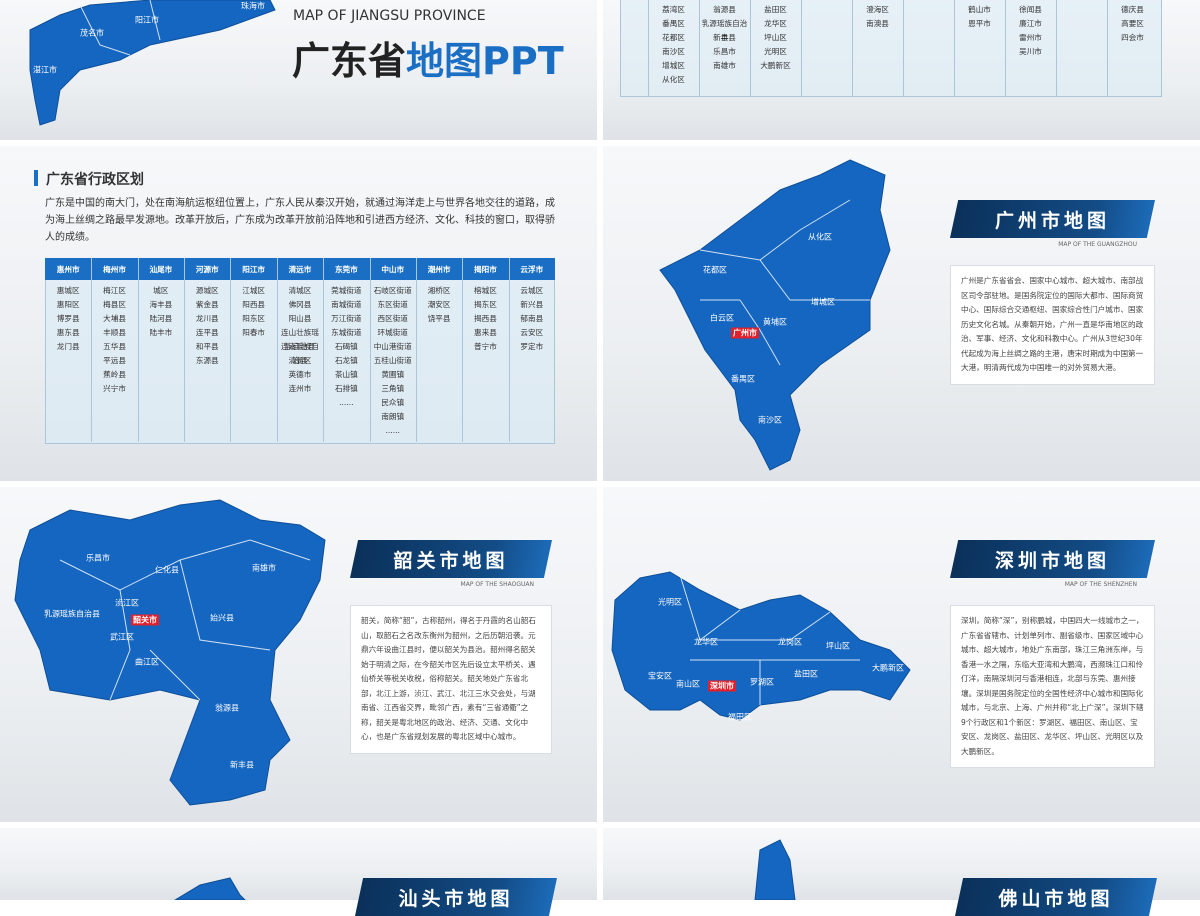 The width and height of the screenshot is (1200, 916). Describe the element at coordinates (688, 684) in the screenshot. I see `map-label: 南山区` at that location.